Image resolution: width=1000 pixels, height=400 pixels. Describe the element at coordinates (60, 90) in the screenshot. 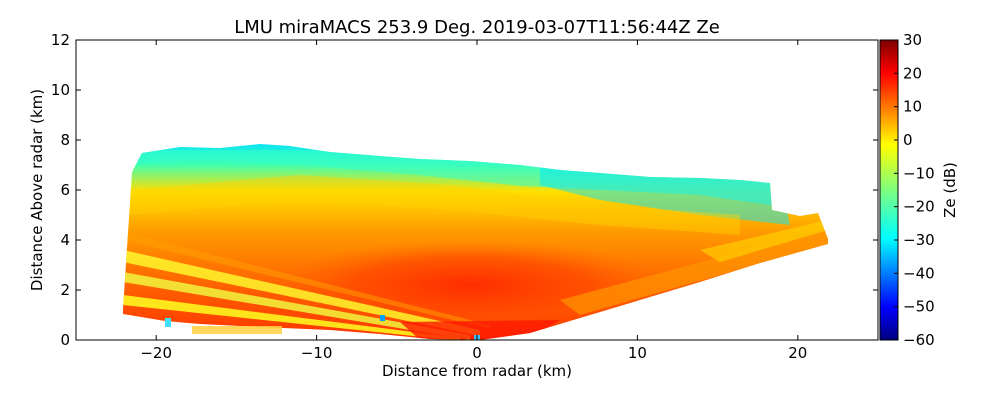

I see `y-tick-label: 10` at that location.